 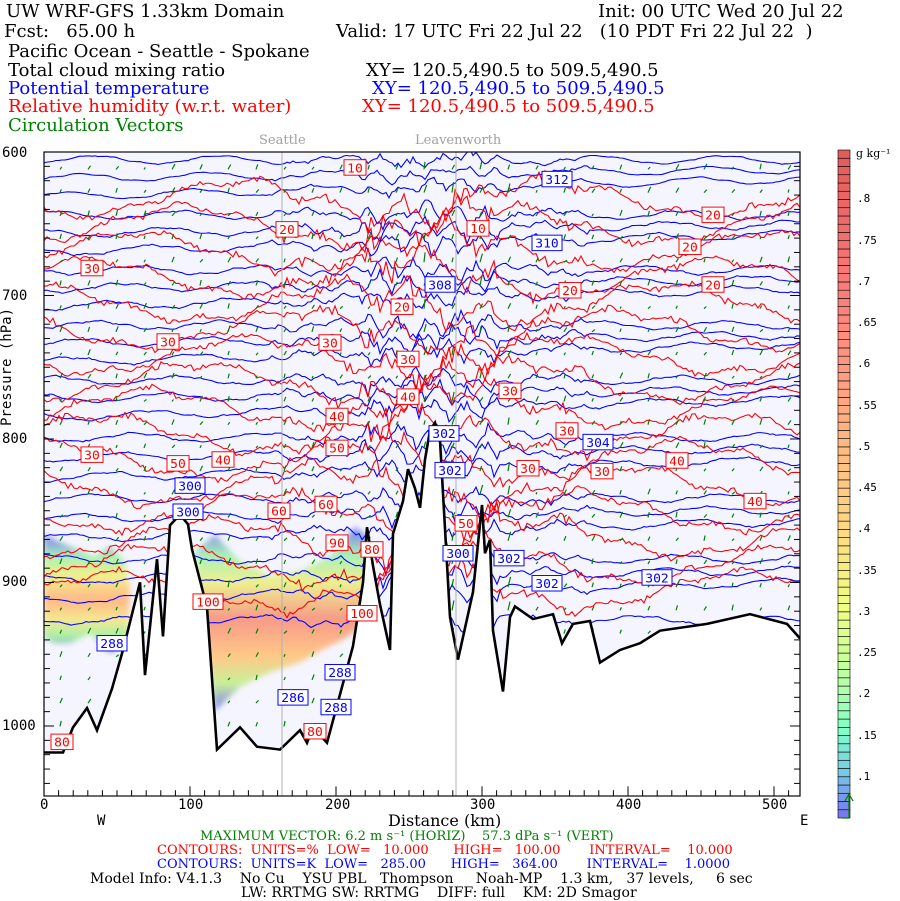 I want to click on colorbar-tick-label: .2, so click(x=864, y=694).